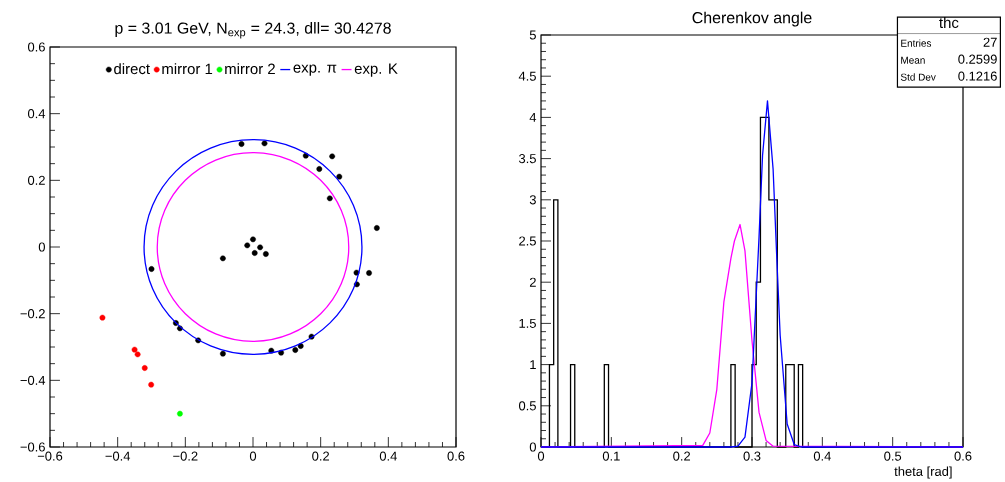 The image size is (1005, 482). Describe the element at coordinates (33, 380) in the screenshot. I see `y-tick-label: −0.4` at that location.